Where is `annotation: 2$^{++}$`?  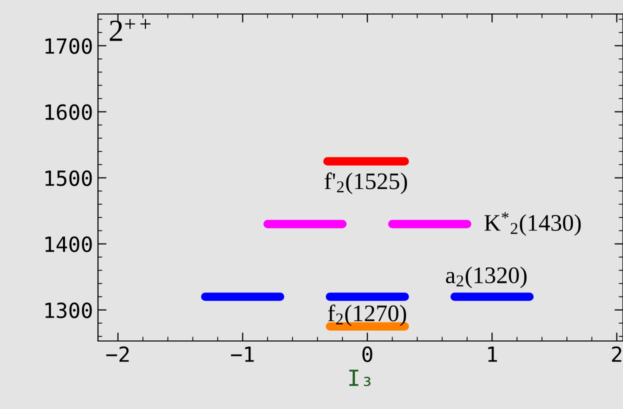 annotation: 2$^{++}$ is located at coordinates (130, 29).